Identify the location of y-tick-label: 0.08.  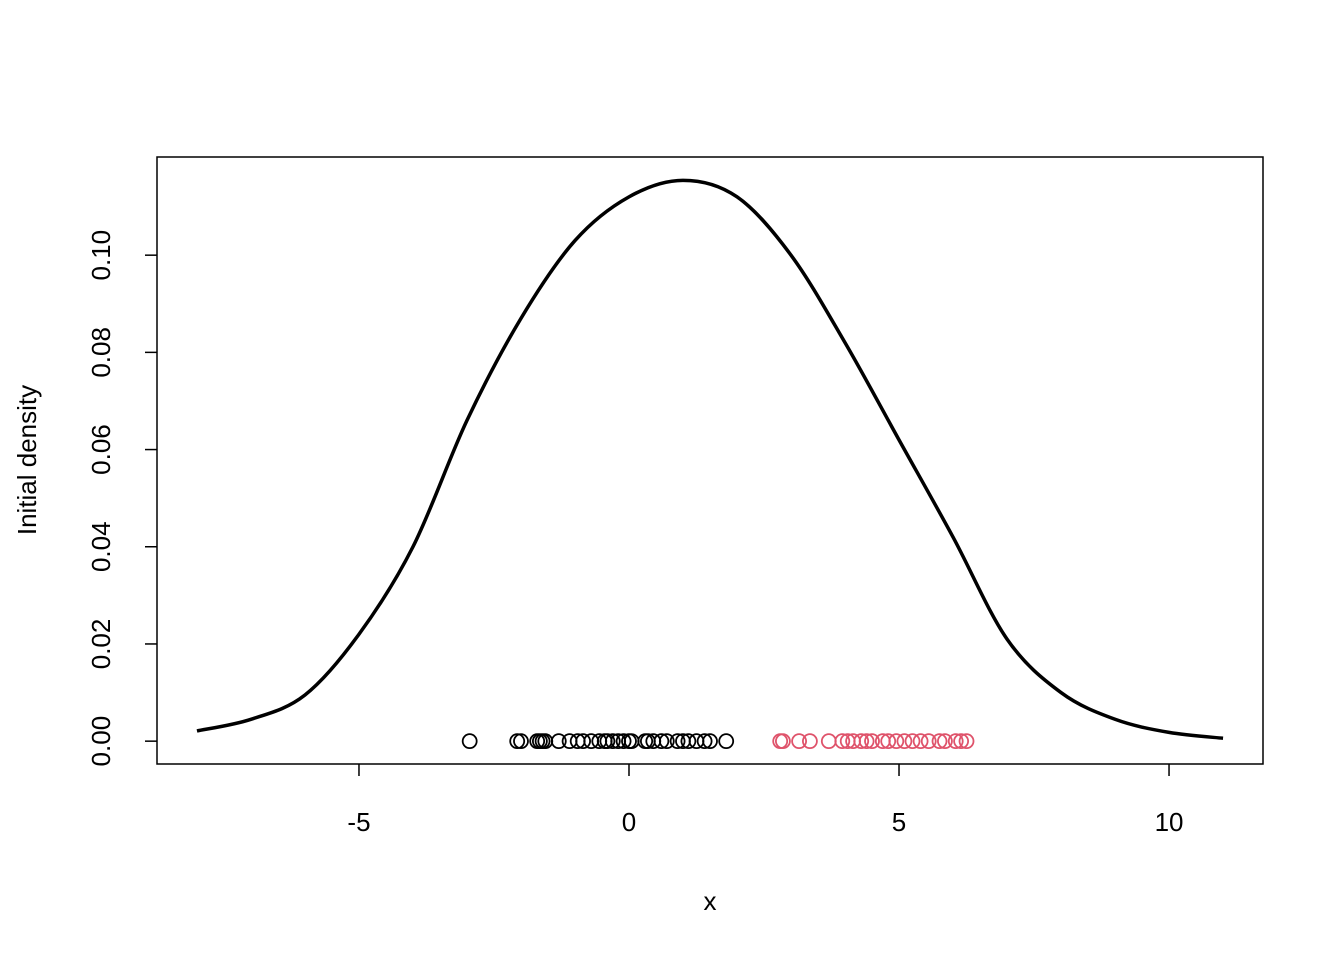
(101, 352).